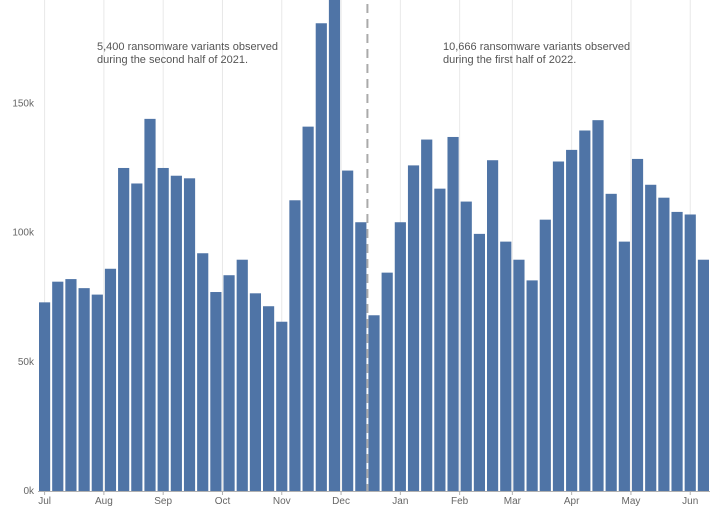 Image resolution: width=719 pixels, height=513 pixels. I want to click on y-tick-label: 150k, so click(23, 103).